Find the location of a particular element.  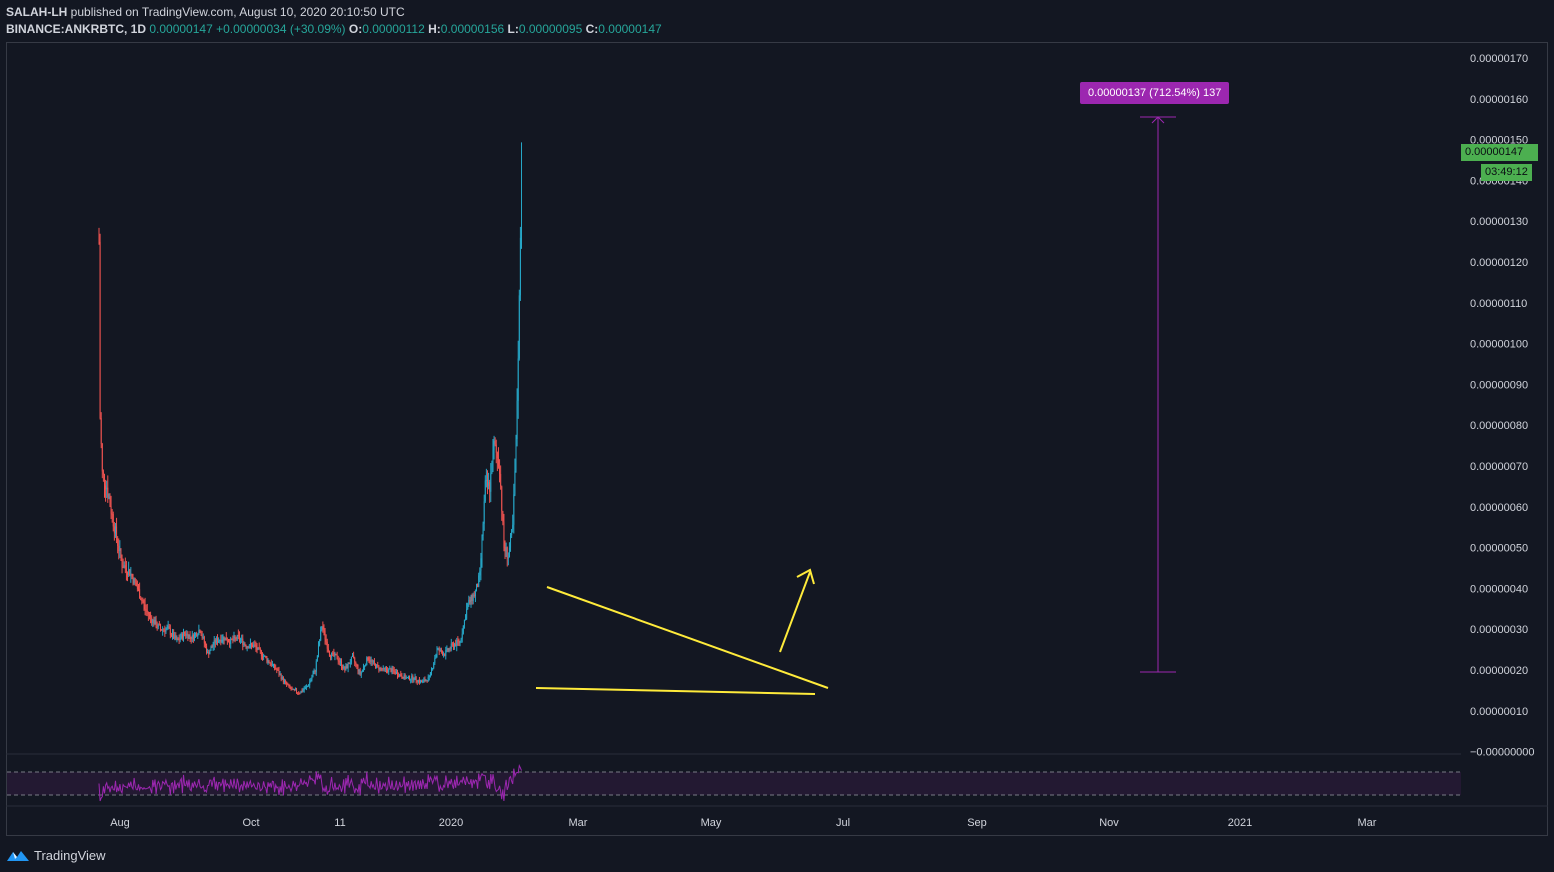

bar-countdown-badge: 03:49:12 is located at coordinates (1506, 172).